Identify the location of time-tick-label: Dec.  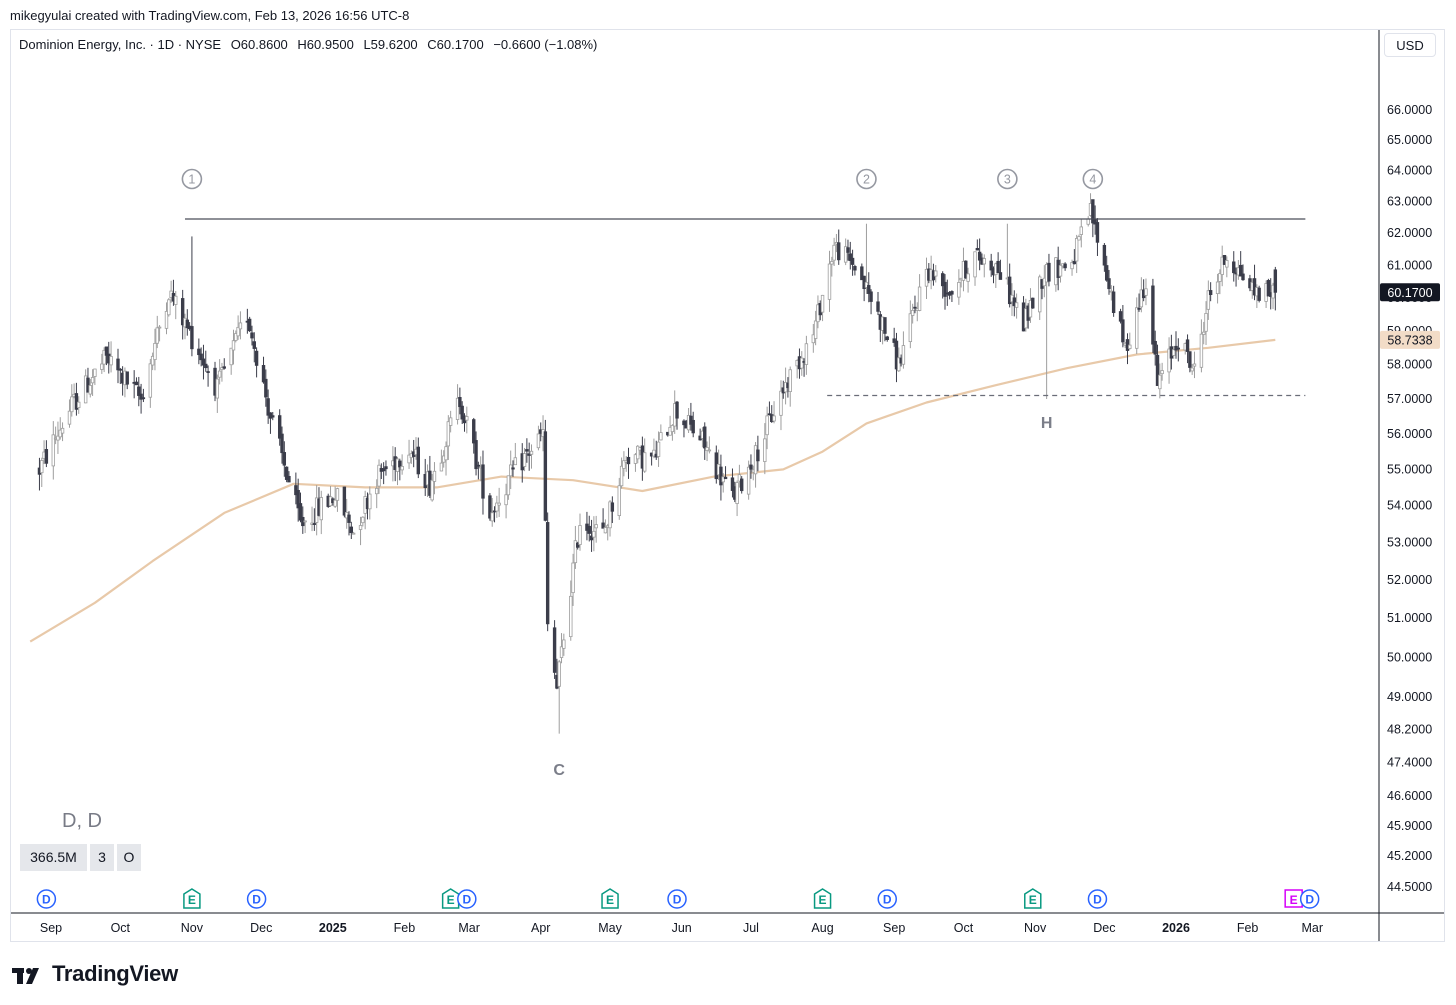
(261, 928).